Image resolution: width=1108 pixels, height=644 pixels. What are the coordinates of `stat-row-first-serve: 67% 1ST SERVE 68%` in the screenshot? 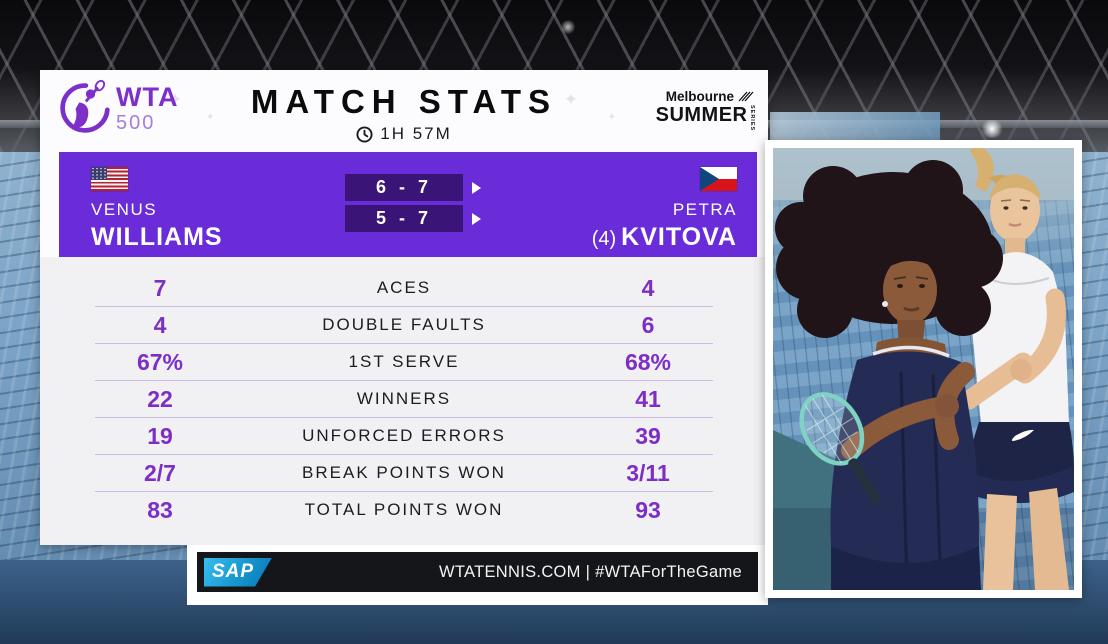 It's located at (404, 362).